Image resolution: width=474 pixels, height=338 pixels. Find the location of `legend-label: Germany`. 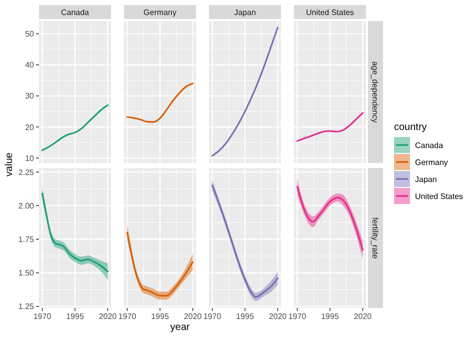

legend-label: Germany is located at coordinates (431, 162).